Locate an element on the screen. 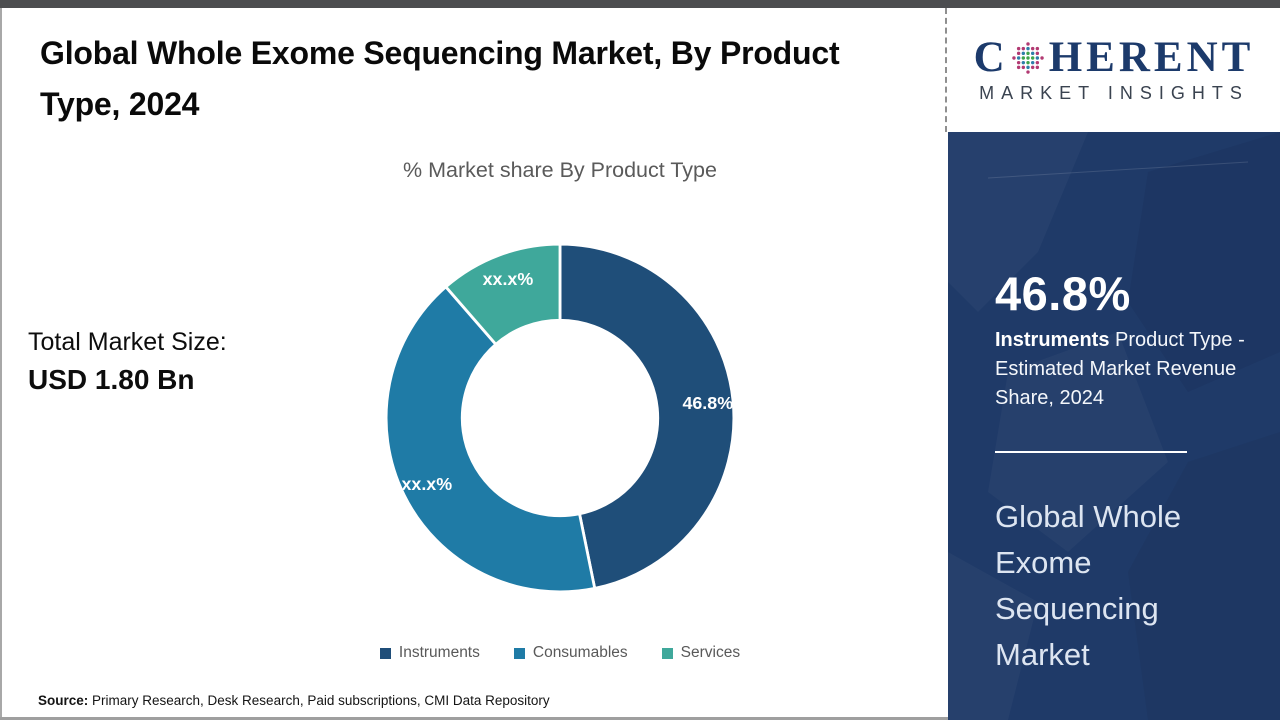 This screenshot has width=1280, height=720. legend-item-consumables: Consumables is located at coordinates (570, 653).